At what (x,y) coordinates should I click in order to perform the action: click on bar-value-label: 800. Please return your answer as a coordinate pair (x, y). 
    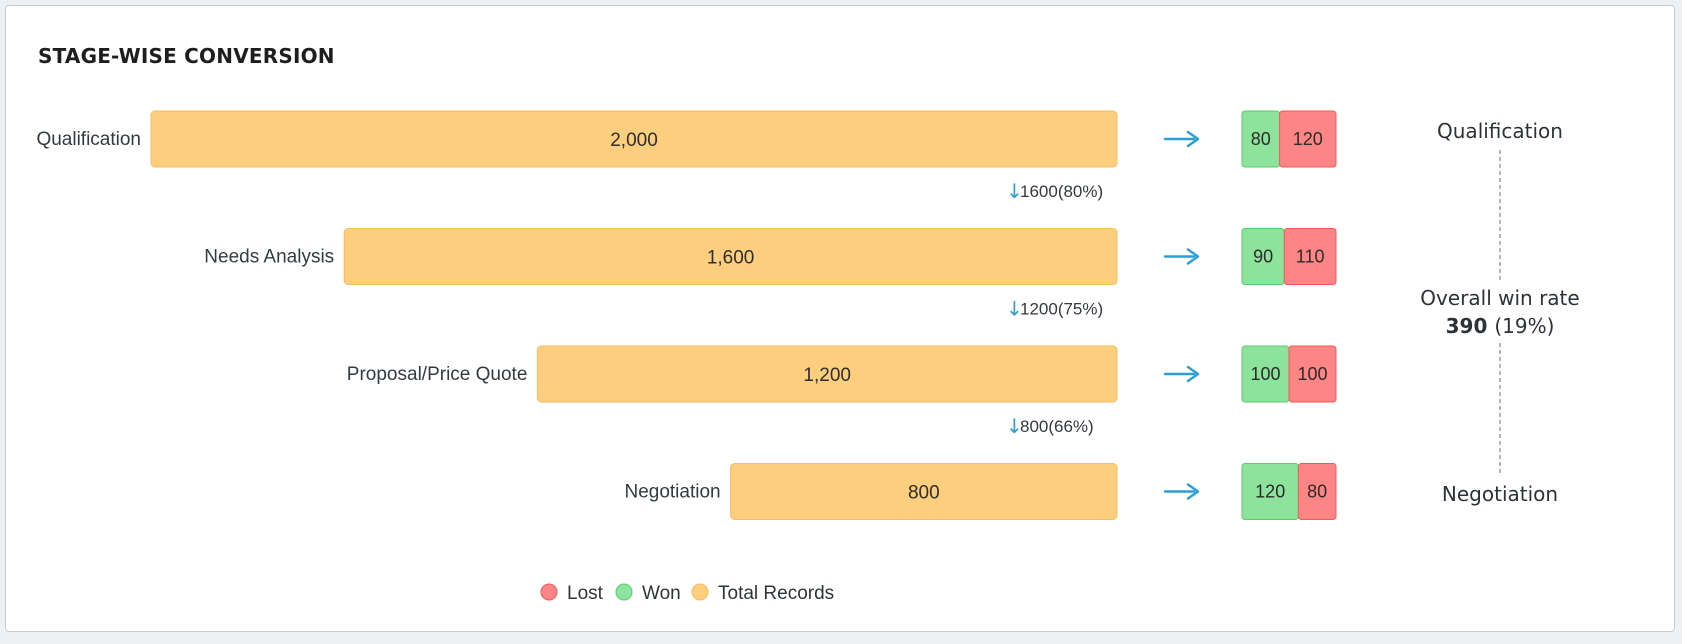
    Looking at the image, I should click on (924, 493).